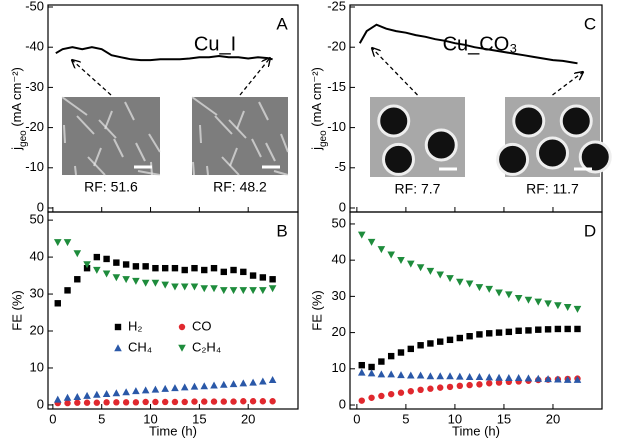  What do you see at coordinates (342, 403) in the screenshot?
I see `y-tick-label: 0` at bounding box center [342, 403].